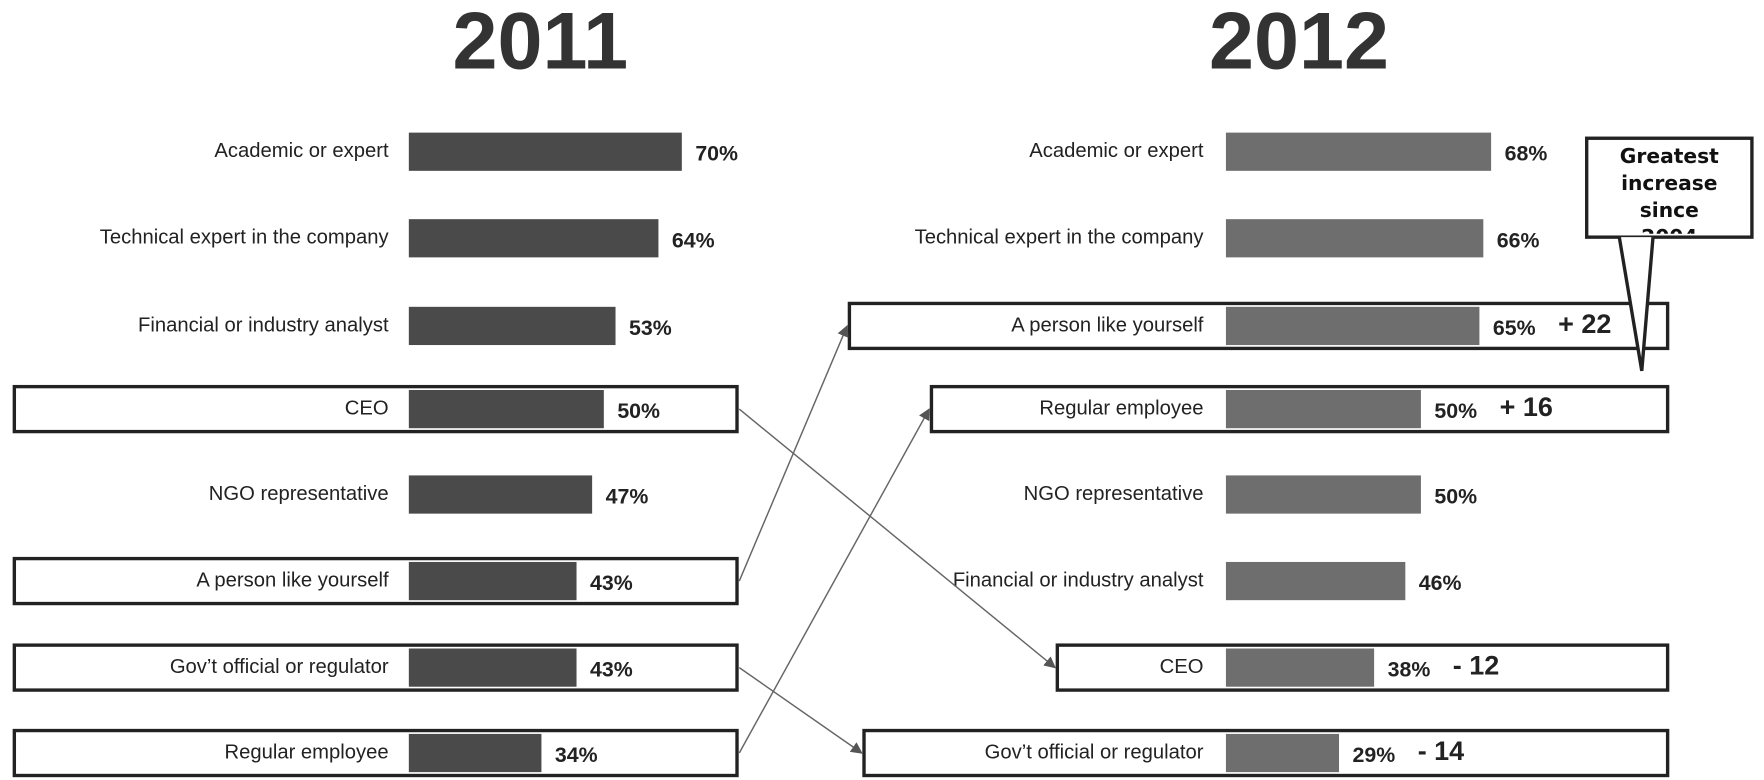 This screenshot has height=780, width=1764. Describe the element at coordinates (627, 497) in the screenshot. I see `value-label: 47%` at that location.